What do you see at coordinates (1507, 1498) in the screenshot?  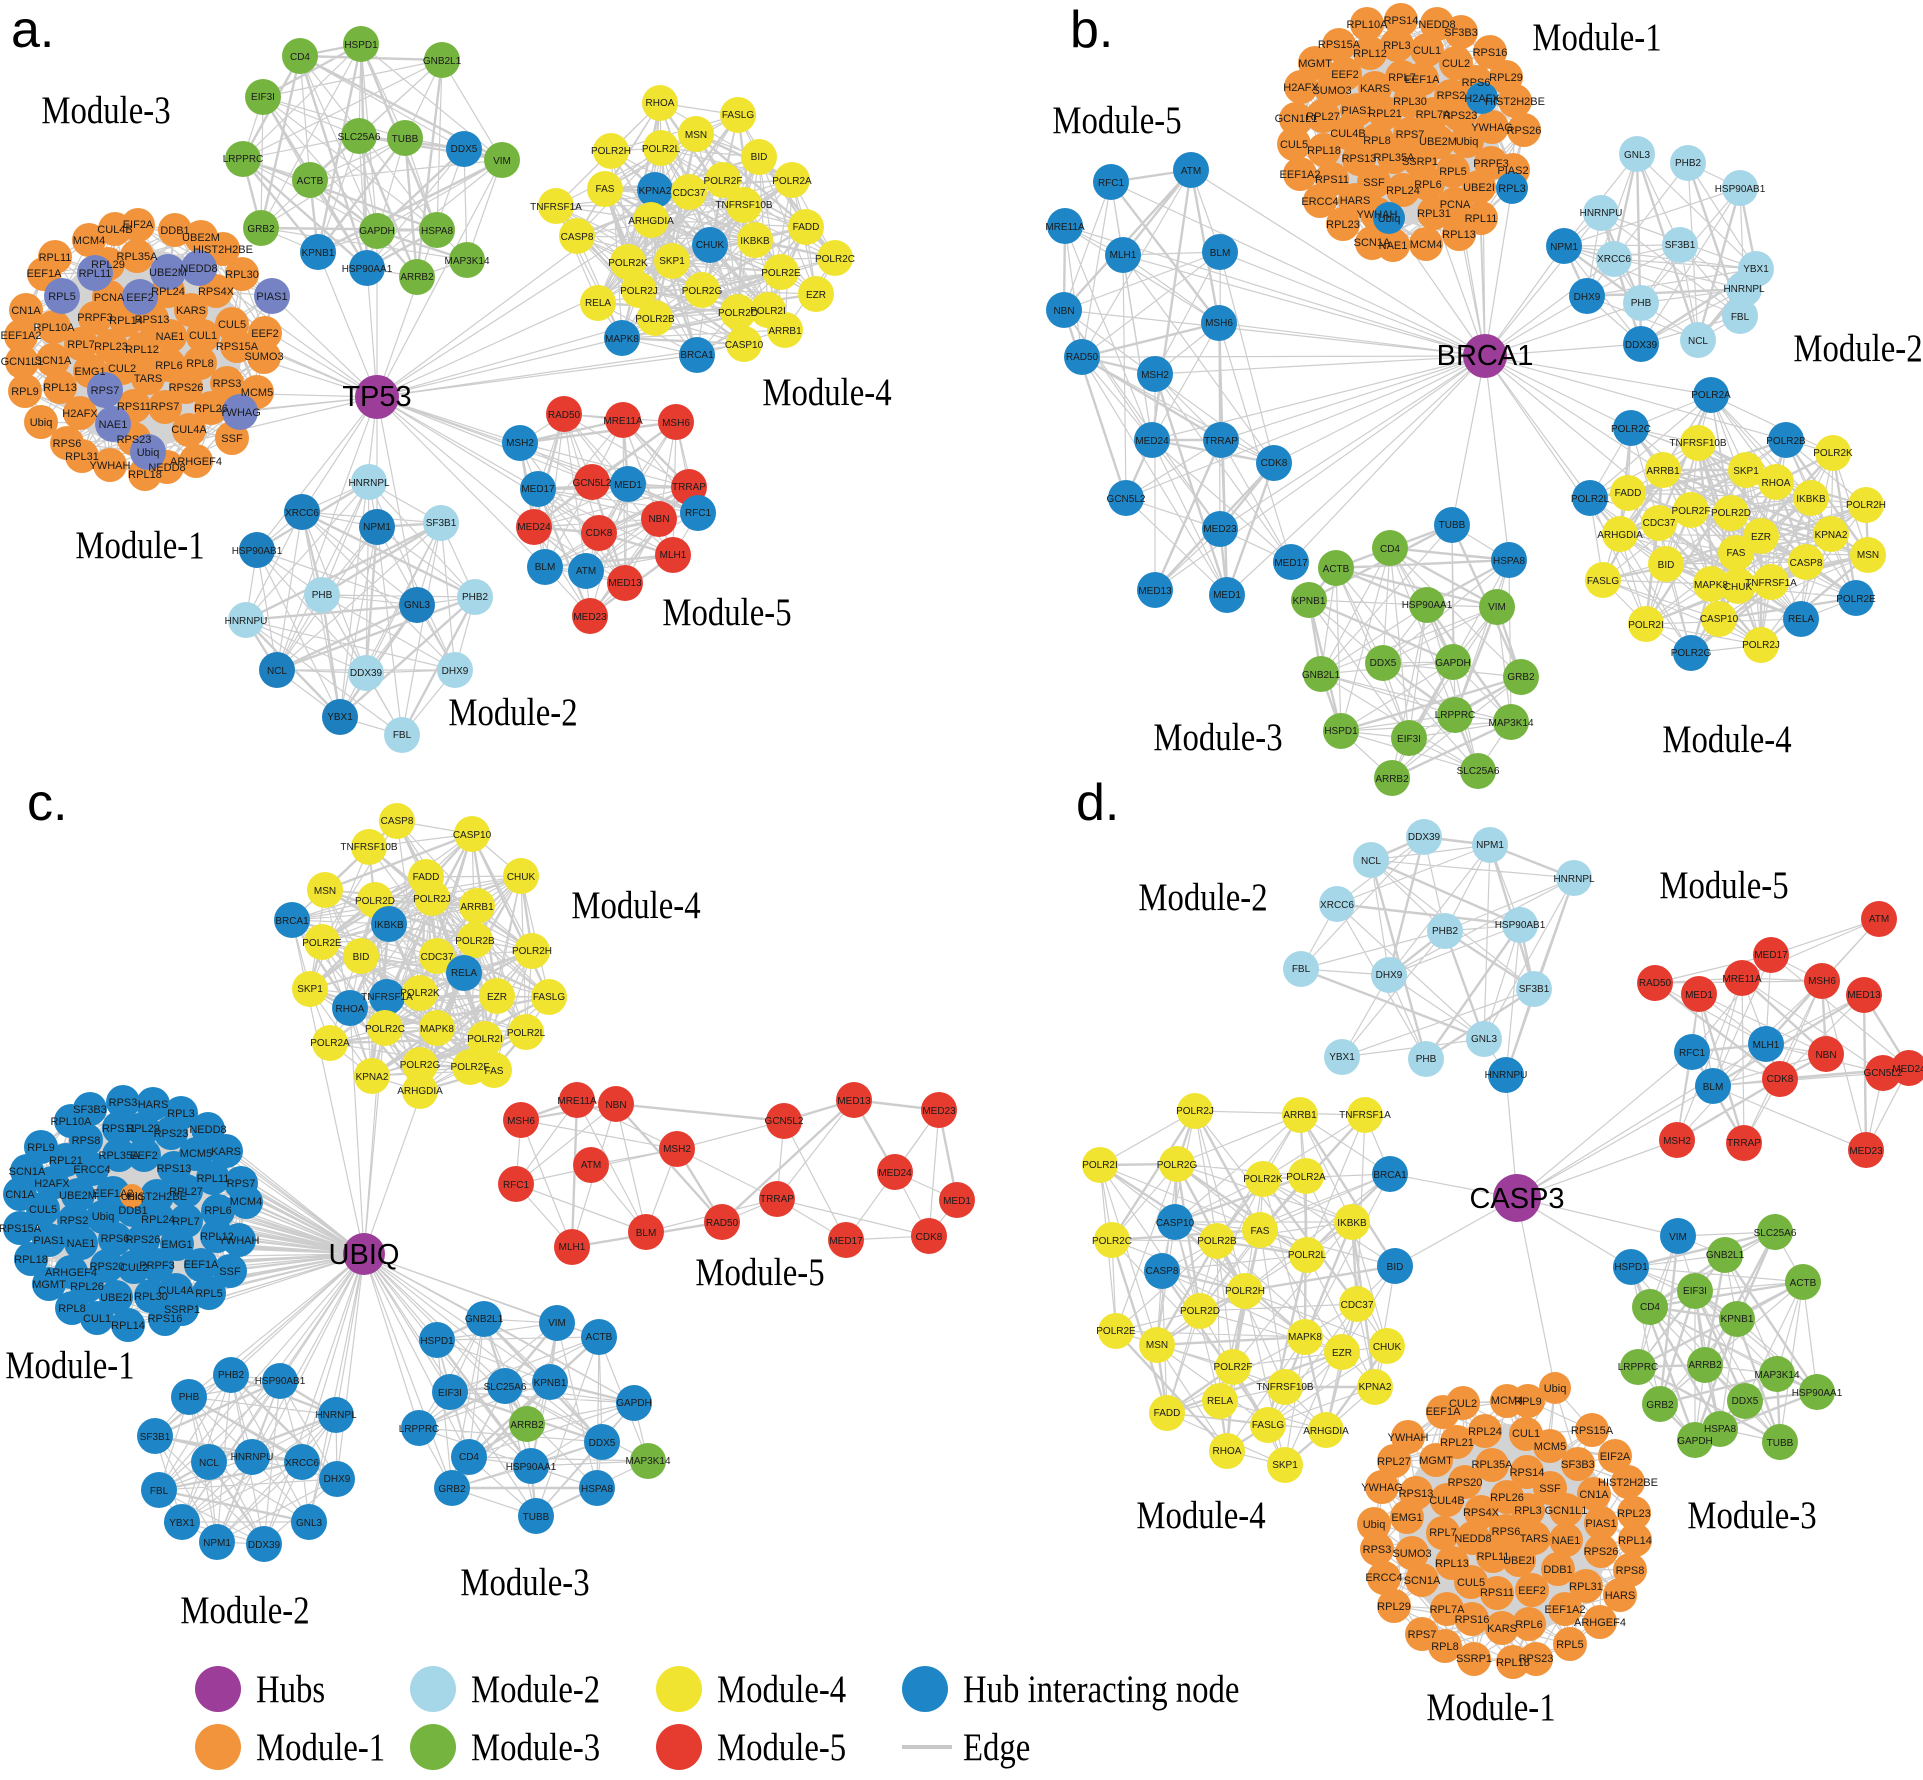 I see `svg-text: RPL26` at bounding box center [1507, 1498].